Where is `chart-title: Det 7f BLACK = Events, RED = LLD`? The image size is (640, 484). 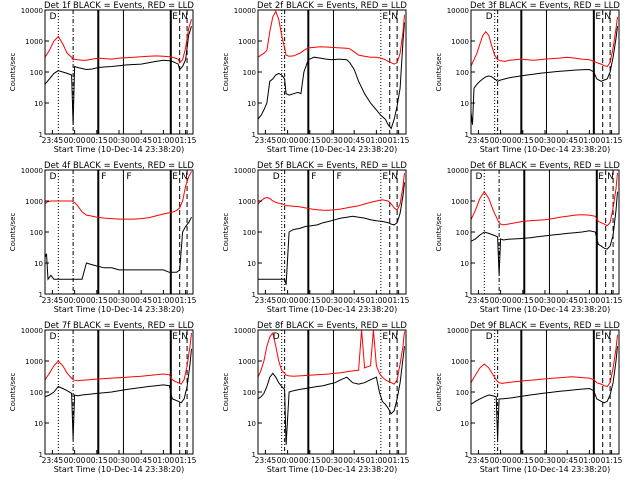 chart-title: Det 7f BLACK = Events, RED = LLD is located at coordinates (119, 326).